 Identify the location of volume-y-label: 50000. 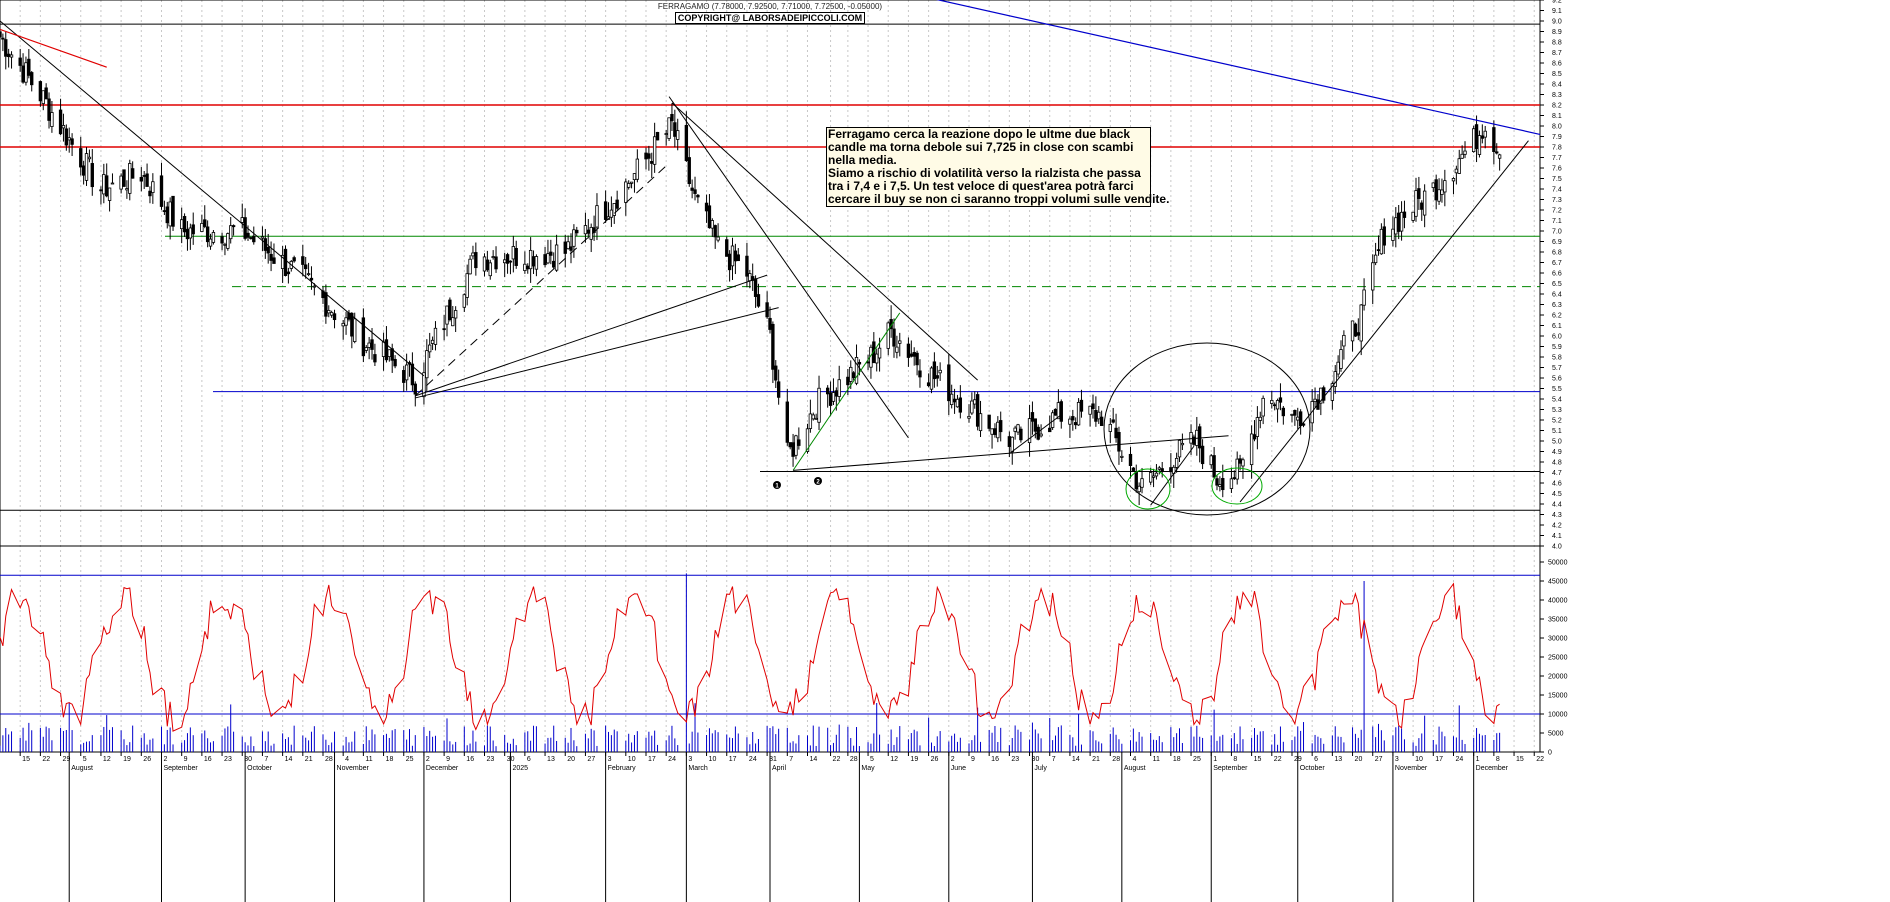
(1558, 563).